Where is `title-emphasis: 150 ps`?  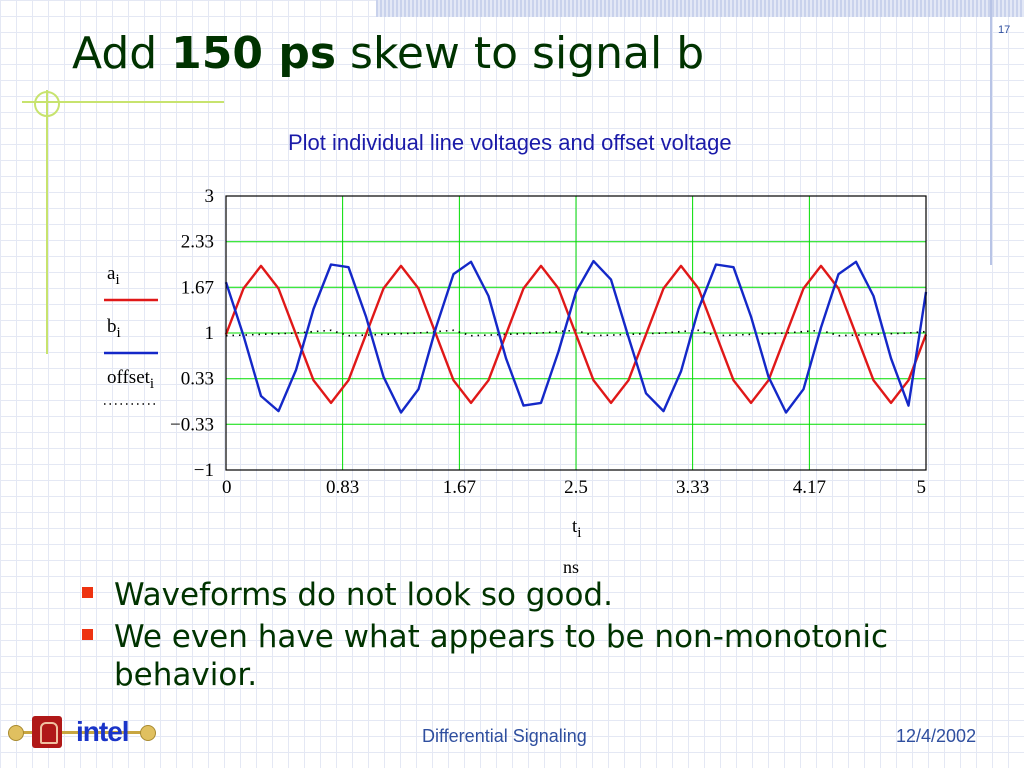
title-emphasis: 150 ps is located at coordinates (254, 53).